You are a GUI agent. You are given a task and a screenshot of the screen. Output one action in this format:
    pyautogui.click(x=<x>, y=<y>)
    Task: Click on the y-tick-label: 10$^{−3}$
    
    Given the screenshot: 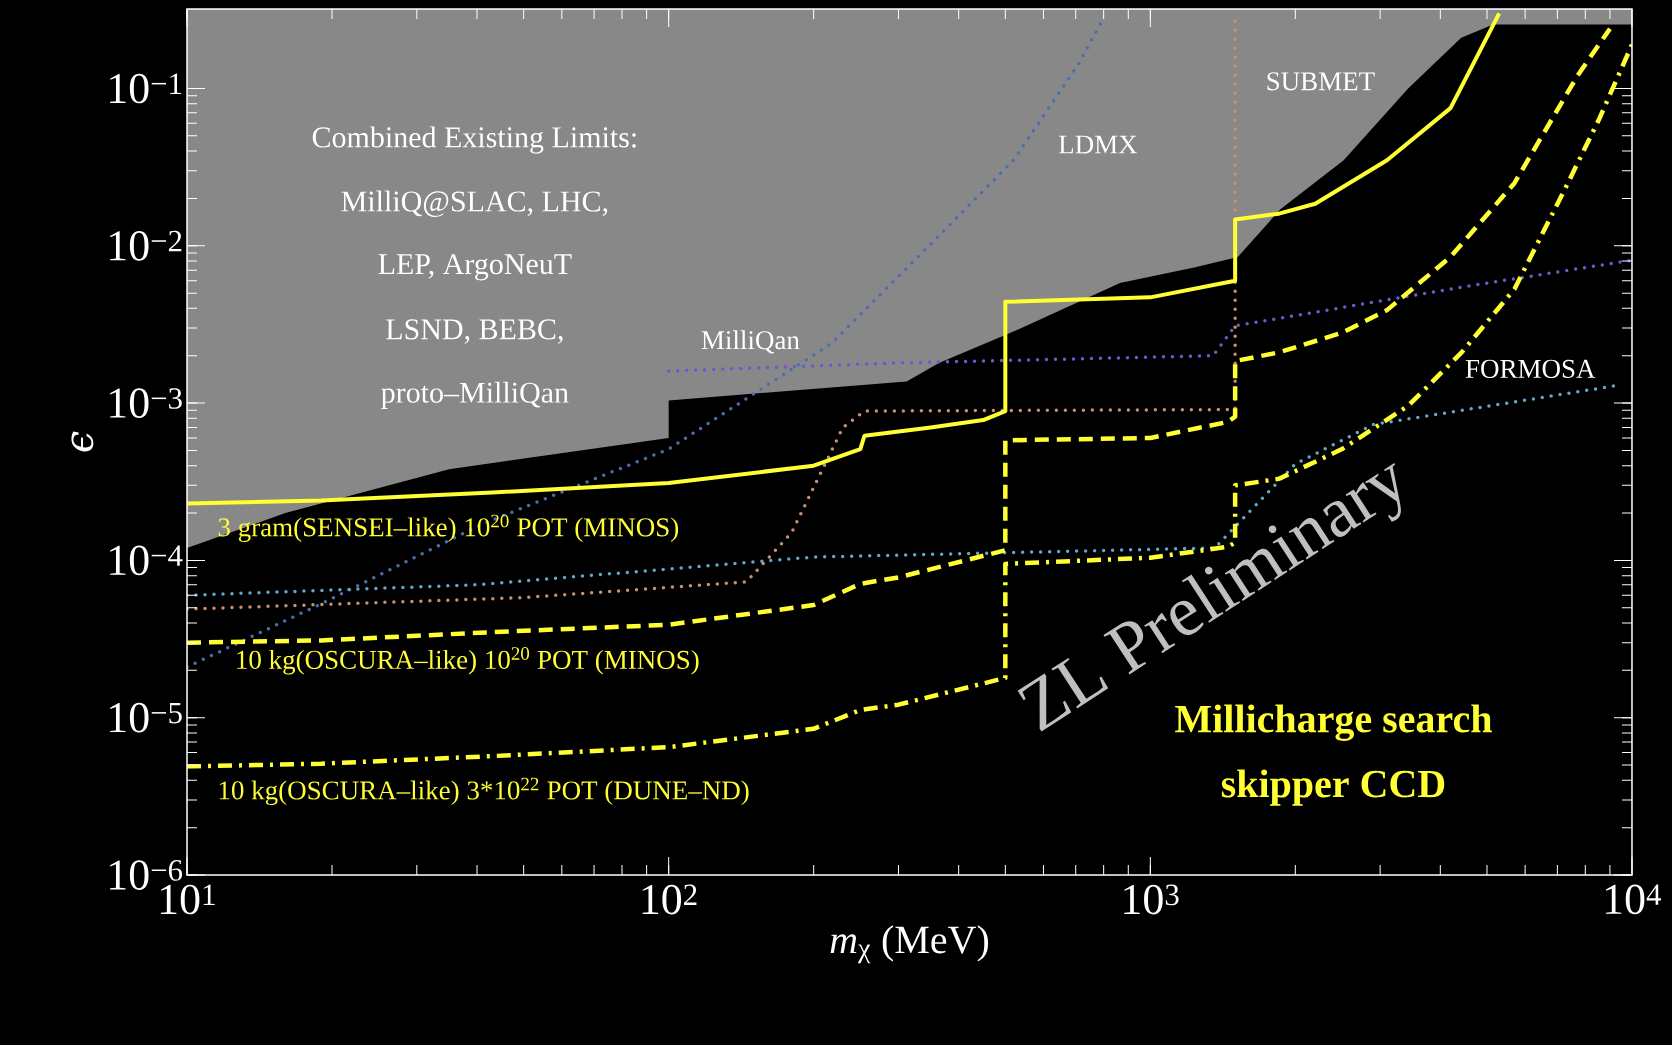 What is the action you would take?
    pyautogui.click(x=146, y=403)
    